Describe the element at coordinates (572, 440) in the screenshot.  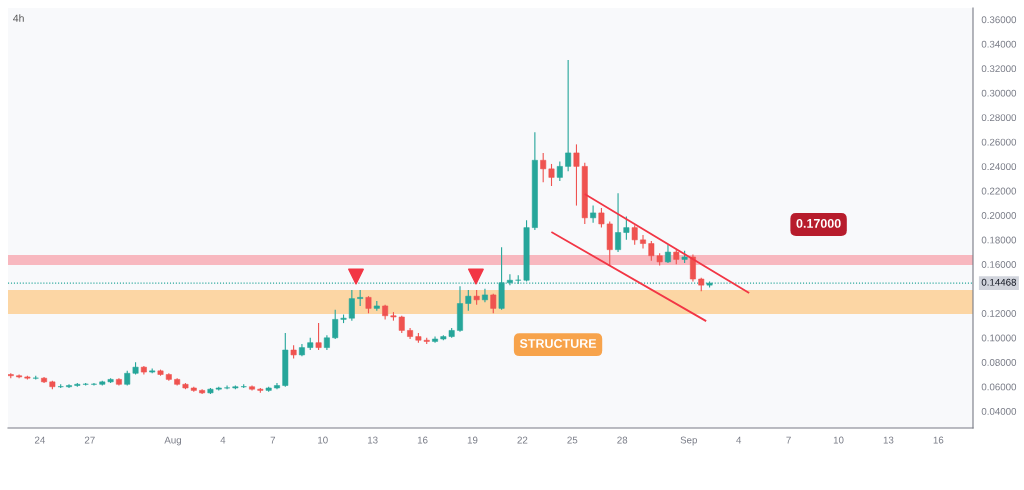
I see `x-tick-label: 25` at that location.